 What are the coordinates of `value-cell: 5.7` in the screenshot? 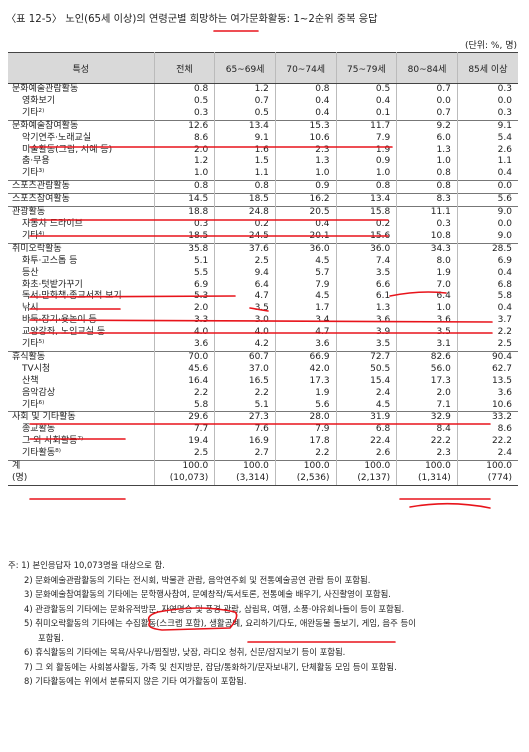 It's located at (306, 273).